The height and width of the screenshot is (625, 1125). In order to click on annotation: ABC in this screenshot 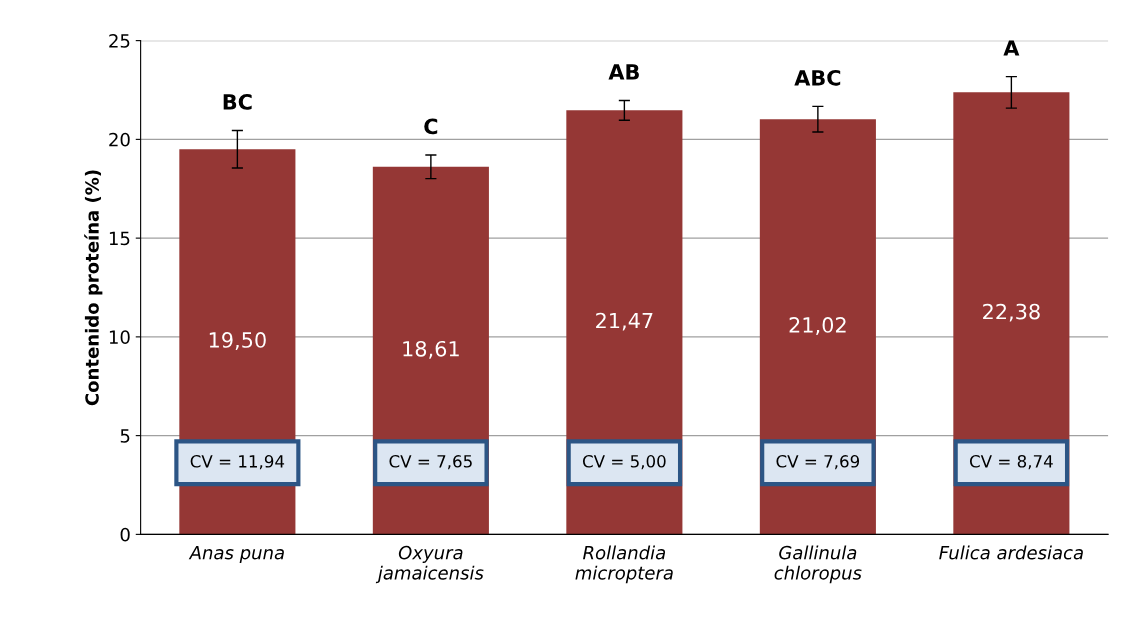, I will do `click(817, 77)`.